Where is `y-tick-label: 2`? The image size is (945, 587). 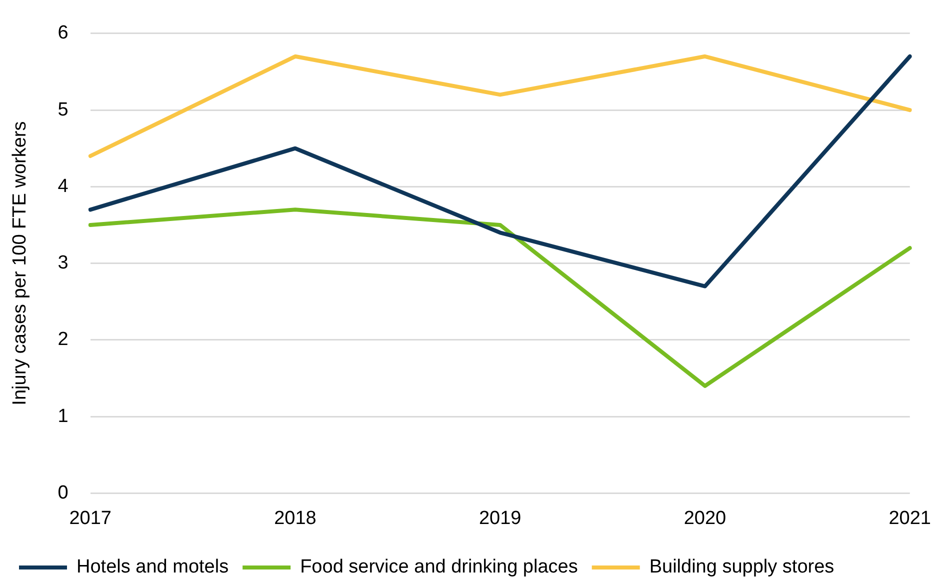 y-tick-label: 2 is located at coordinates (63, 339).